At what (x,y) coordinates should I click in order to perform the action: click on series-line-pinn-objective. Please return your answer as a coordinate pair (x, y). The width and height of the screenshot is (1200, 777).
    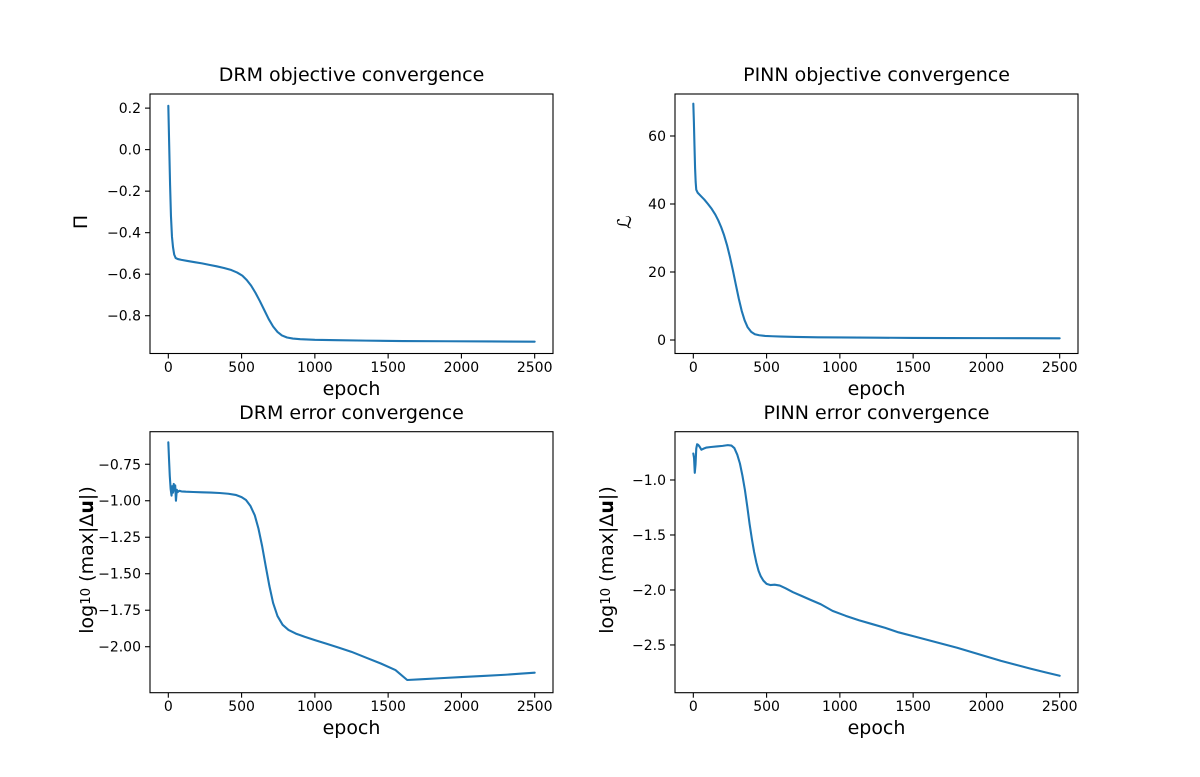
    Looking at the image, I should click on (876, 221).